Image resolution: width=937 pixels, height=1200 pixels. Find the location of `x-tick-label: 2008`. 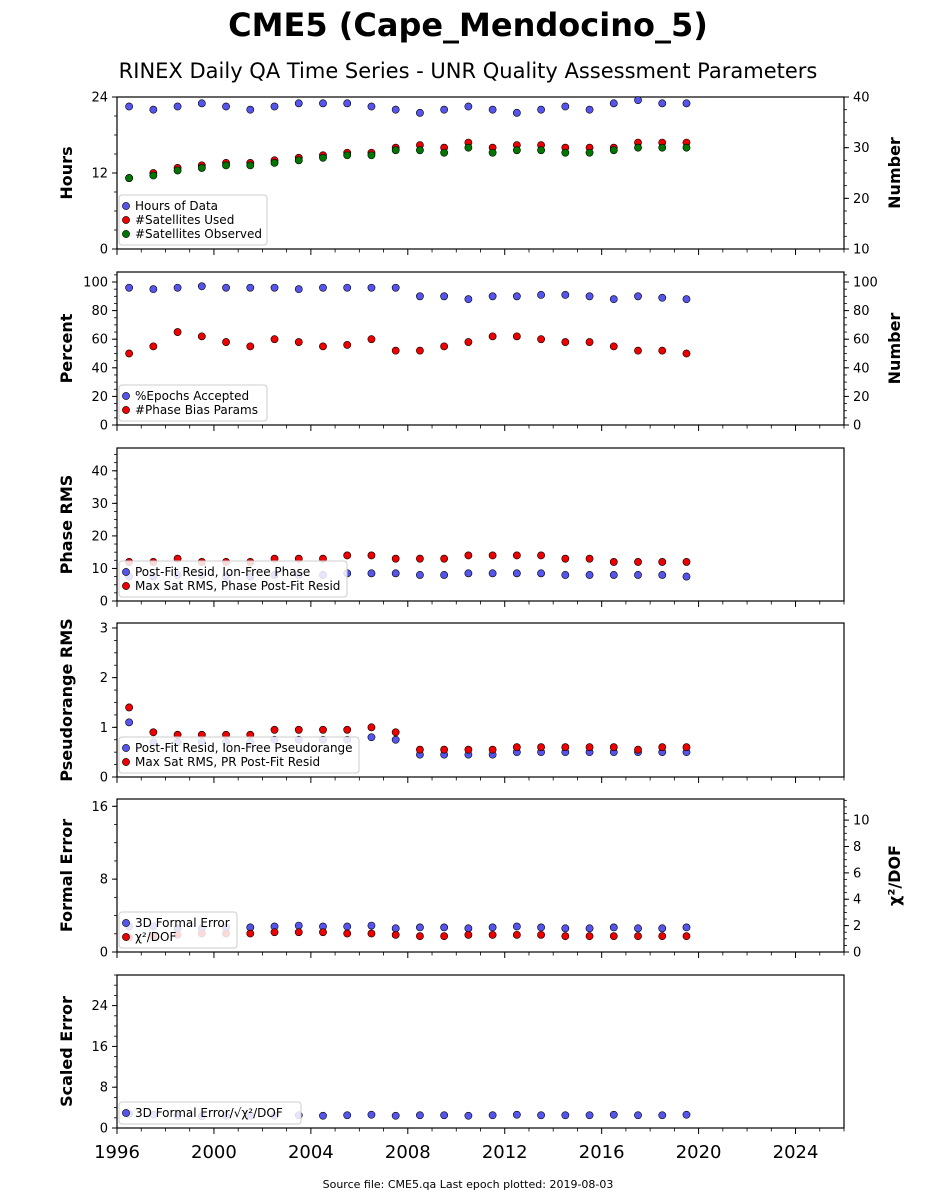

x-tick-label: 2008 is located at coordinates (408, 1152).